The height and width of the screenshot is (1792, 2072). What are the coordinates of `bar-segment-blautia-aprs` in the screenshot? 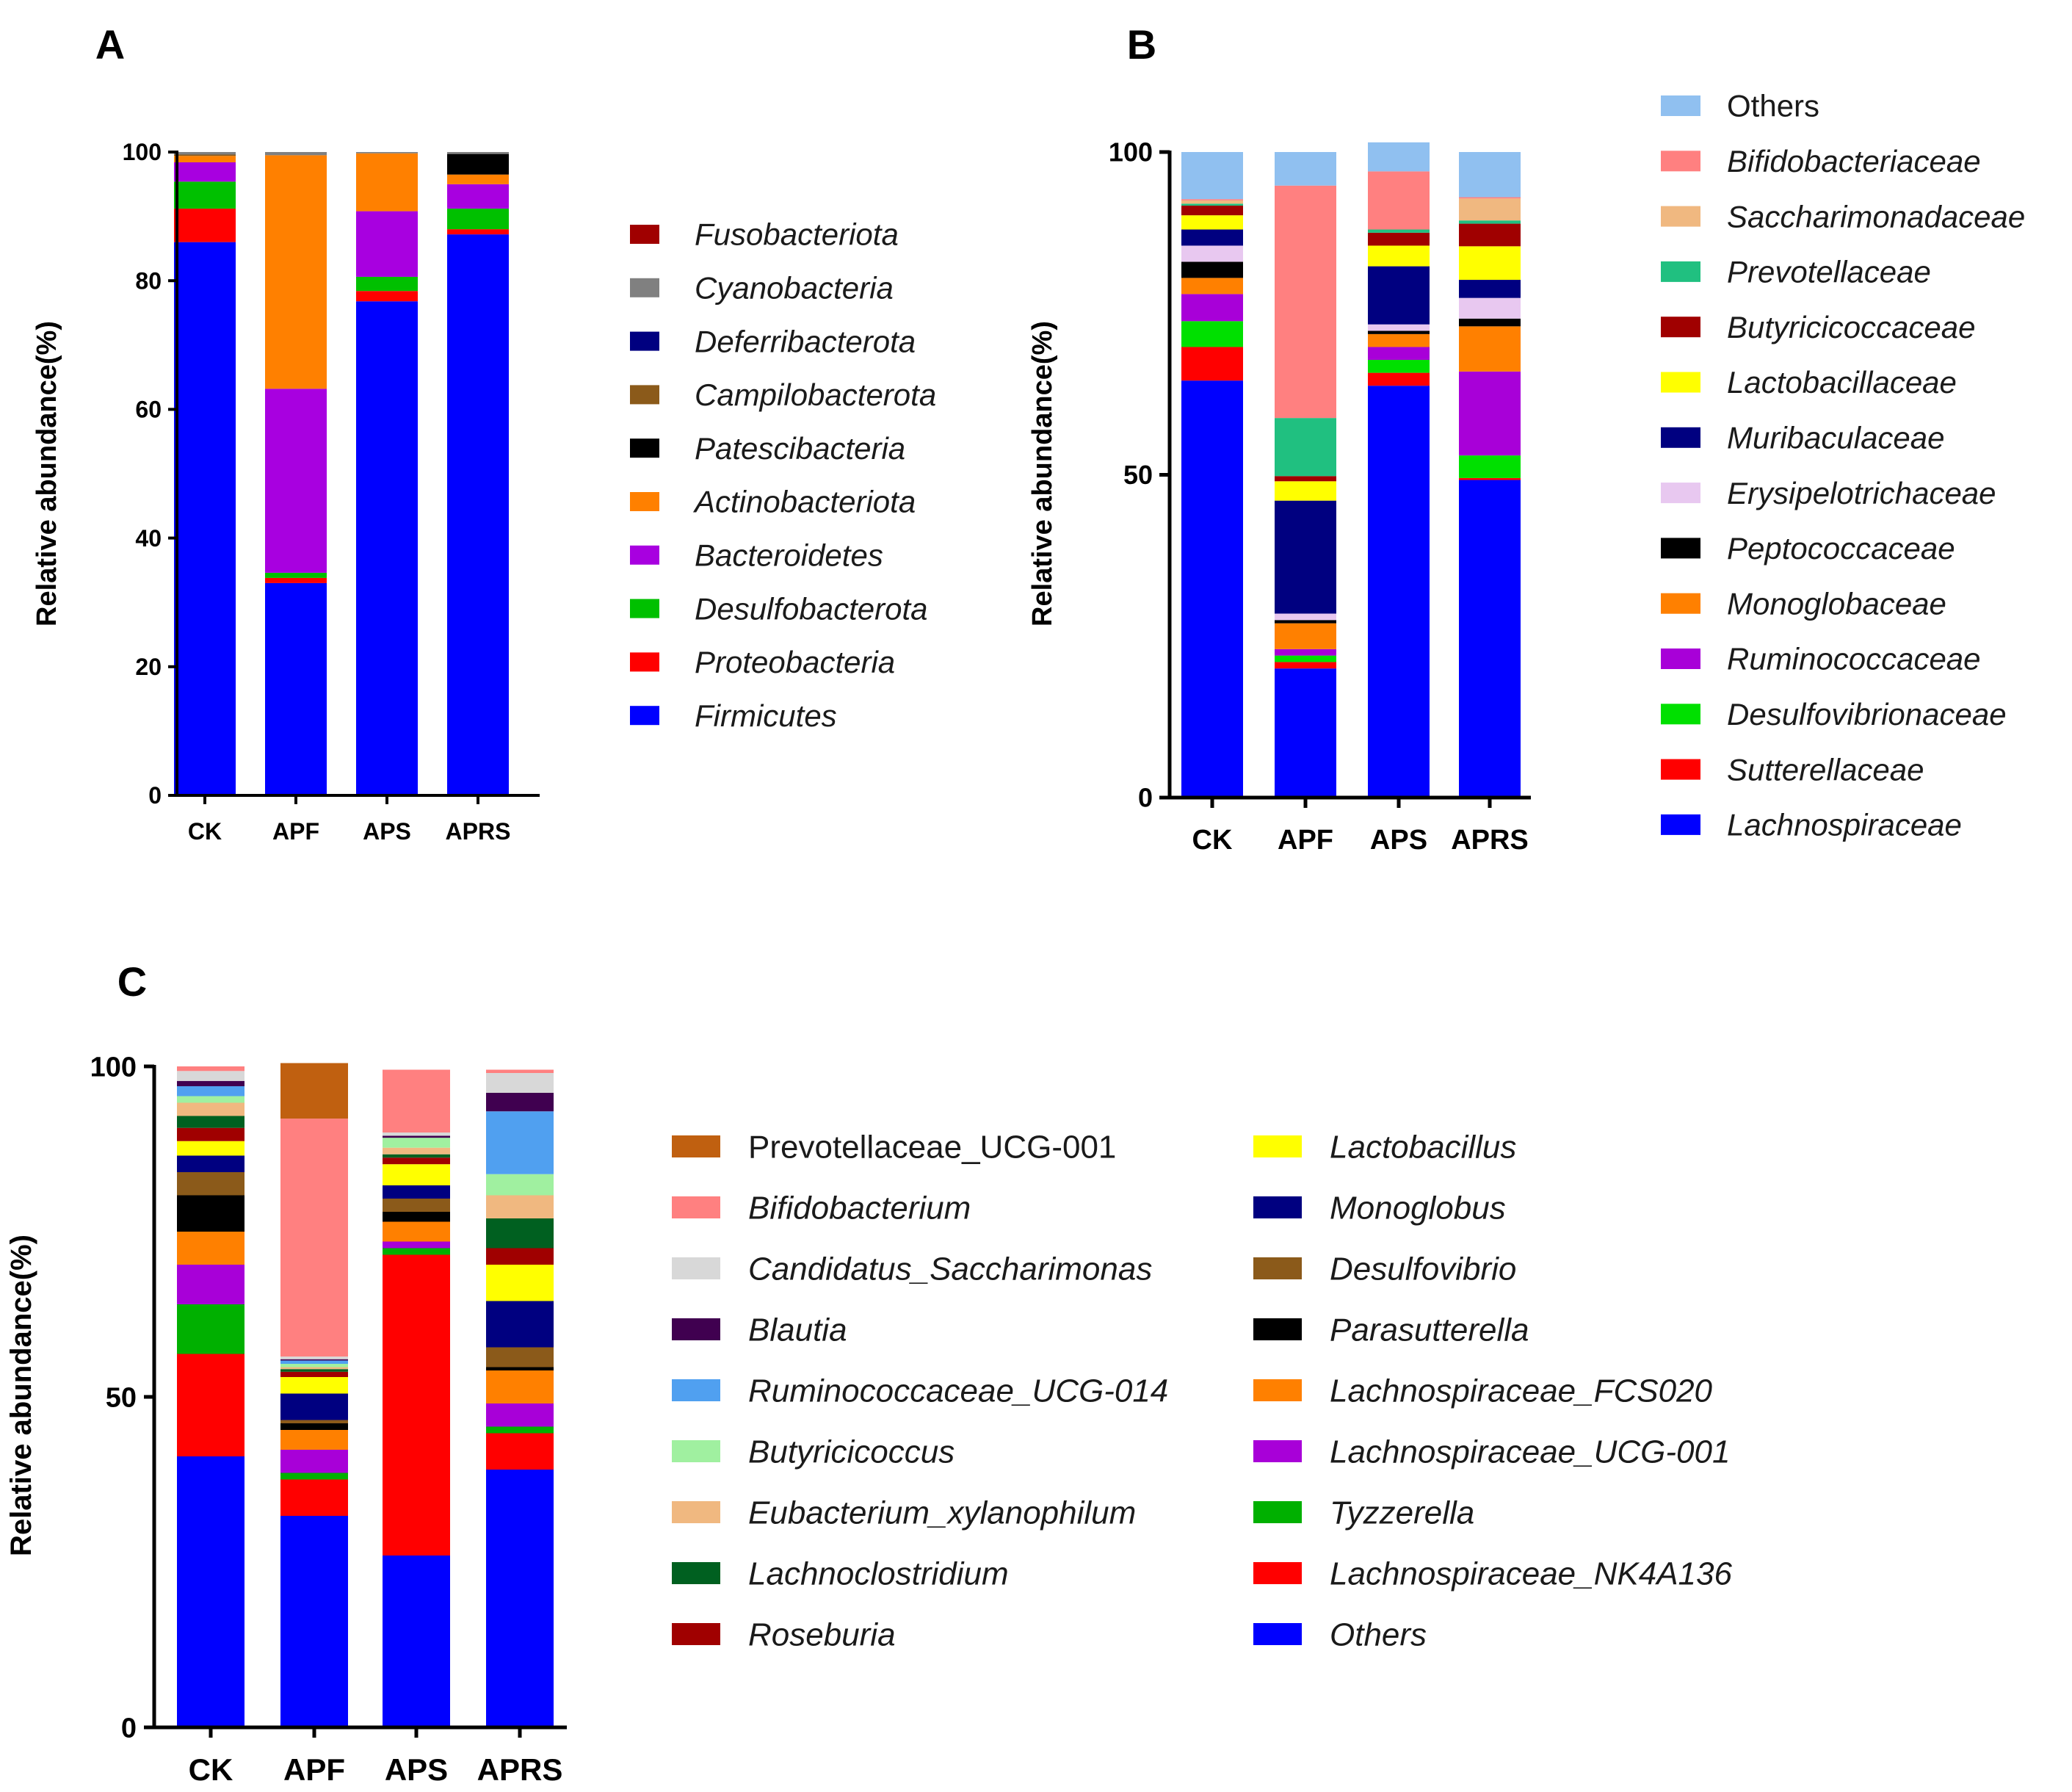 It's located at (520, 1102).